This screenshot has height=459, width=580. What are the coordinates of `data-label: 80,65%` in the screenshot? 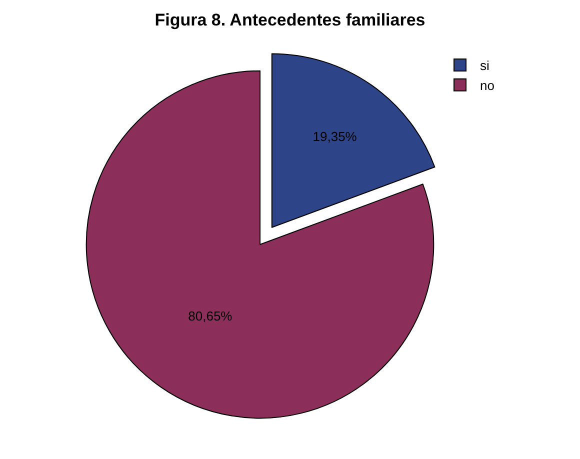 It's located at (210, 316).